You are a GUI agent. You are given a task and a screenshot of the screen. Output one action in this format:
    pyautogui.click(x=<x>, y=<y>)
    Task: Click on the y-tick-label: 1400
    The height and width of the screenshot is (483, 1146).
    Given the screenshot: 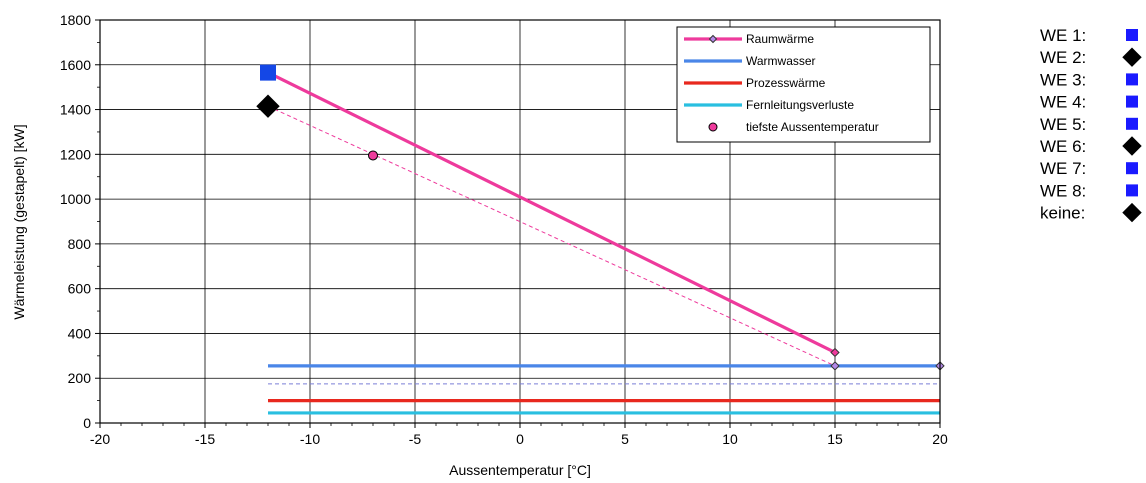 What is the action you would take?
    pyautogui.click(x=75, y=110)
    